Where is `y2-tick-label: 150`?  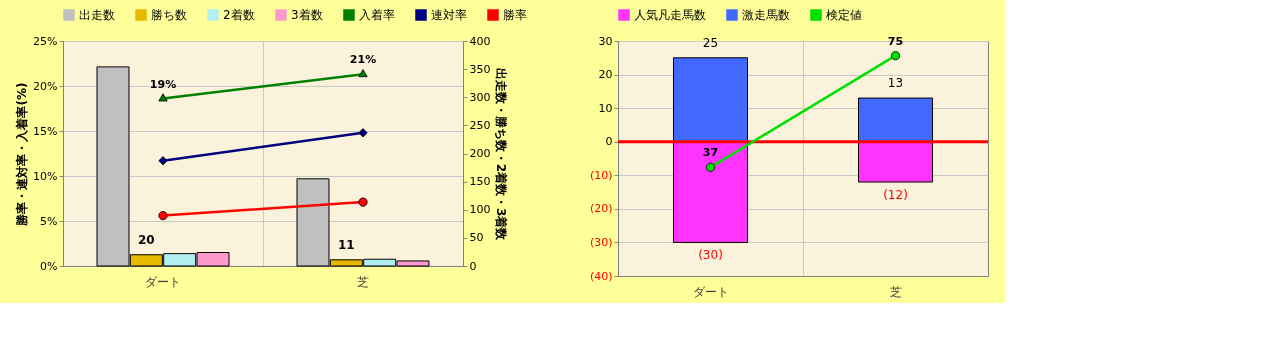 y2-tick-label: 150 is located at coordinates (480, 182).